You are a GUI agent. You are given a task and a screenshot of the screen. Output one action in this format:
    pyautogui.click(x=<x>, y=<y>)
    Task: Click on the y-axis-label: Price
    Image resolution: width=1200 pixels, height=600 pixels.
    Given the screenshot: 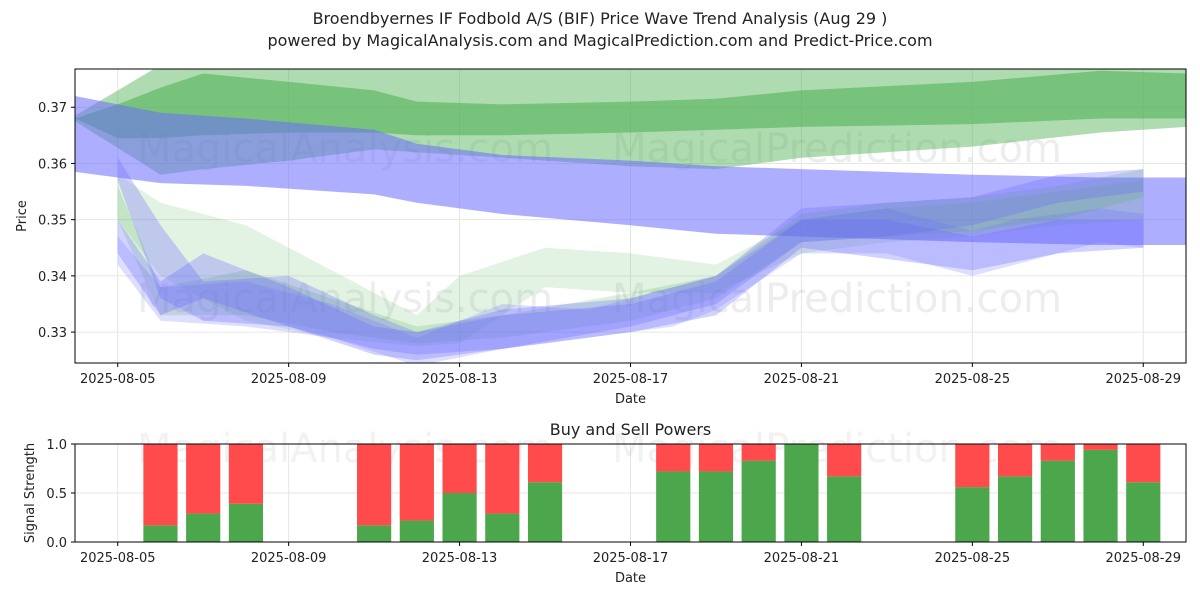 What is the action you would take?
    pyautogui.click(x=22, y=216)
    